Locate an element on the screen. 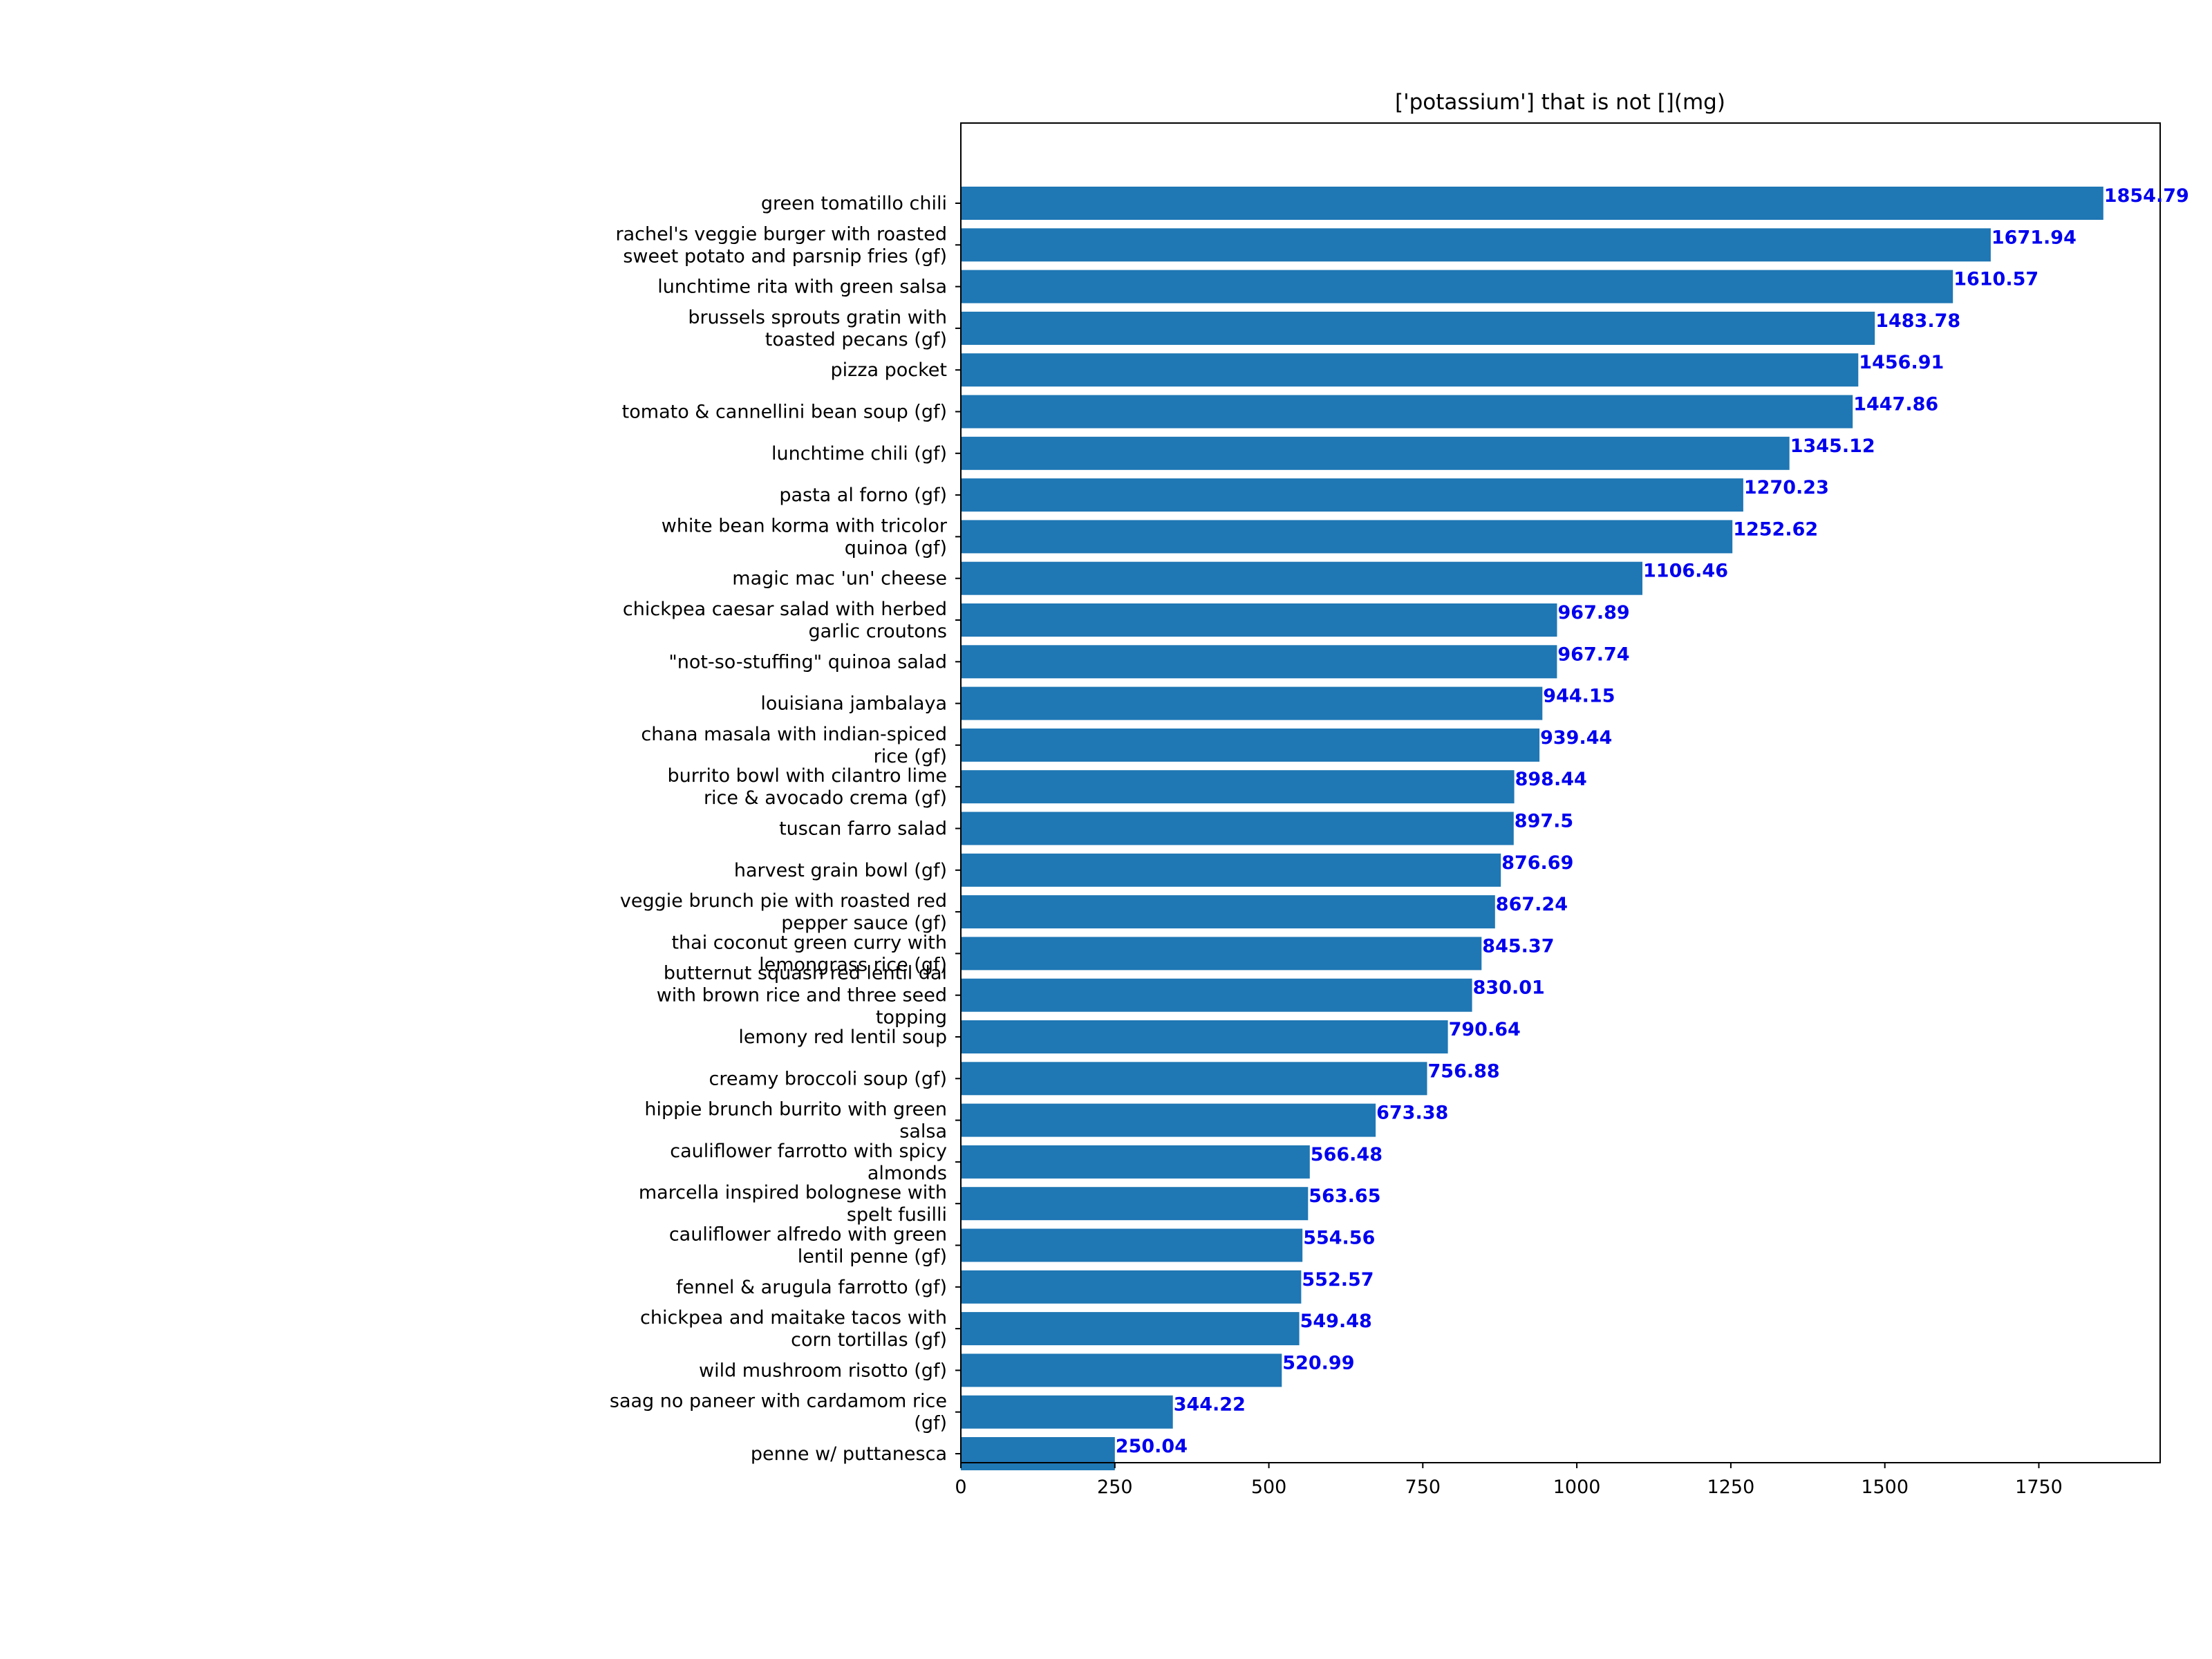 The image size is (2212, 1659). category-label: harvest grain bowl (gf) is located at coordinates (840, 871).